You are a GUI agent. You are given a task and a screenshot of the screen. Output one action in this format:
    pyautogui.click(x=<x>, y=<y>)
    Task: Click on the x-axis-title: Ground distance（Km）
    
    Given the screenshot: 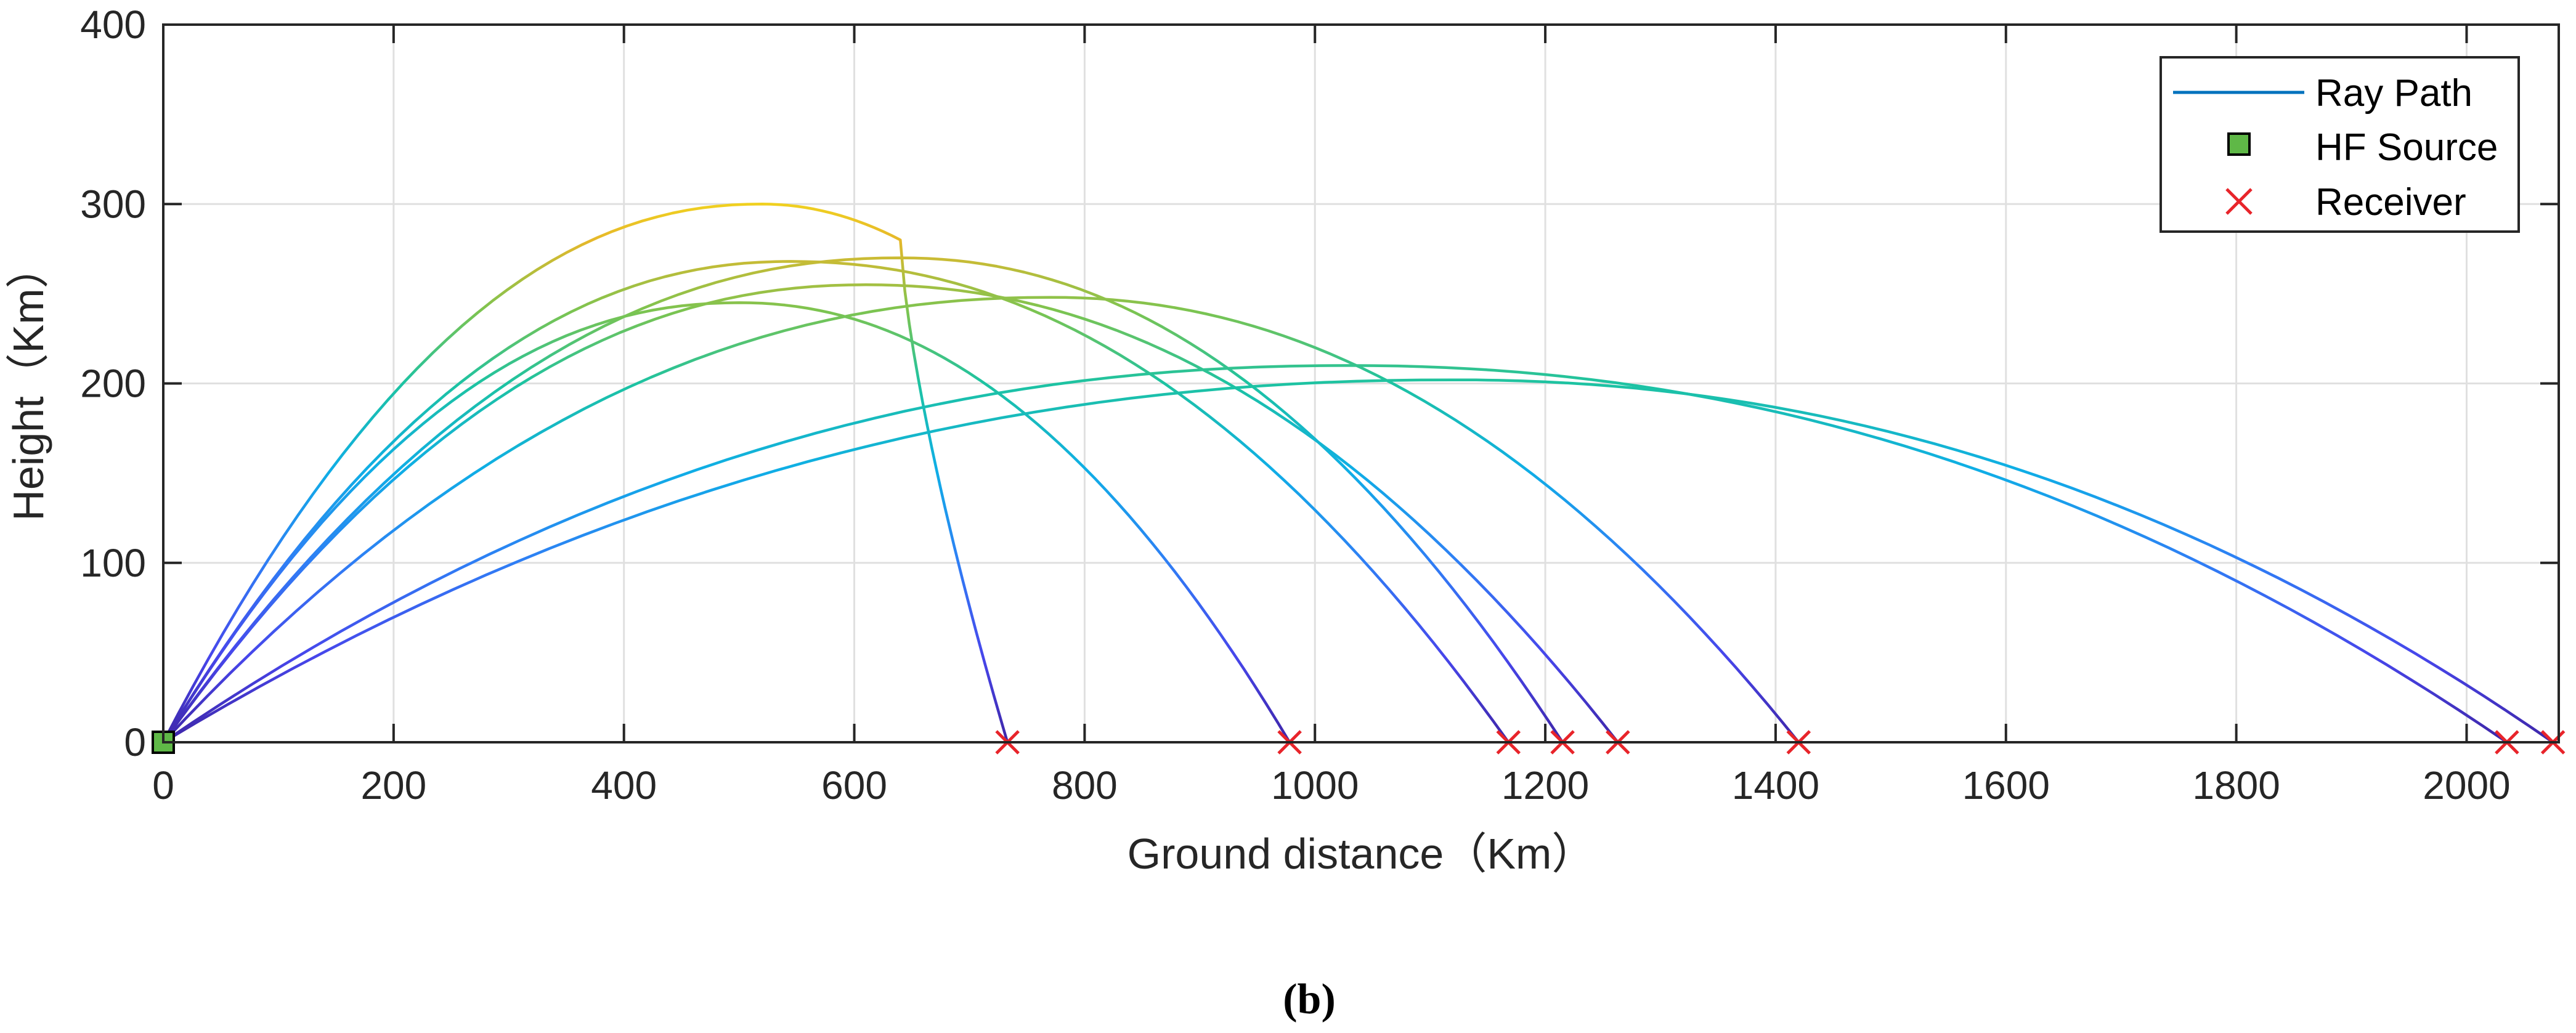 What is the action you would take?
    pyautogui.click(x=1361, y=854)
    